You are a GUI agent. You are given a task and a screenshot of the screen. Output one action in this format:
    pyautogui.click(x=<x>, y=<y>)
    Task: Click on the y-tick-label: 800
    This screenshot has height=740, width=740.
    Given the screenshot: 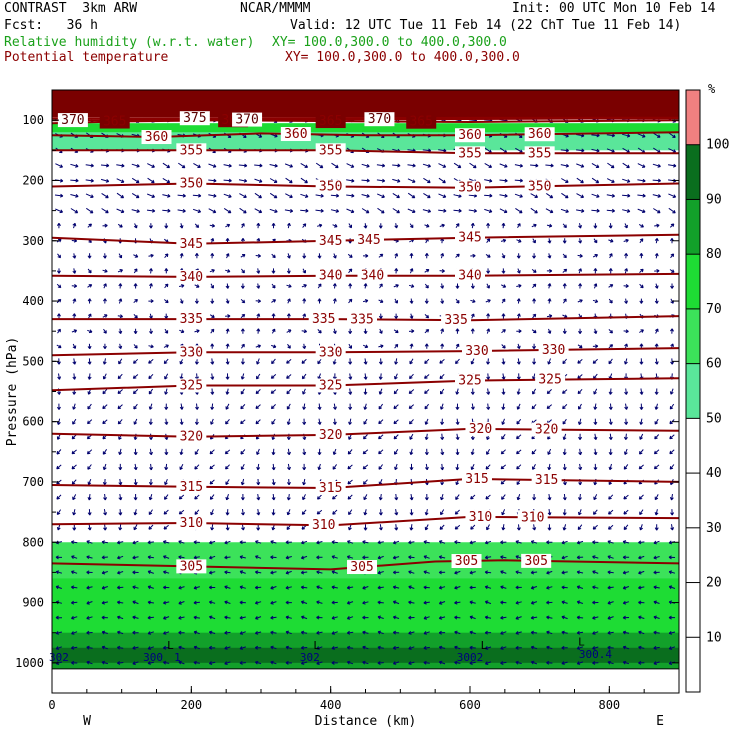 What is the action you would take?
    pyautogui.click(x=33, y=542)
    